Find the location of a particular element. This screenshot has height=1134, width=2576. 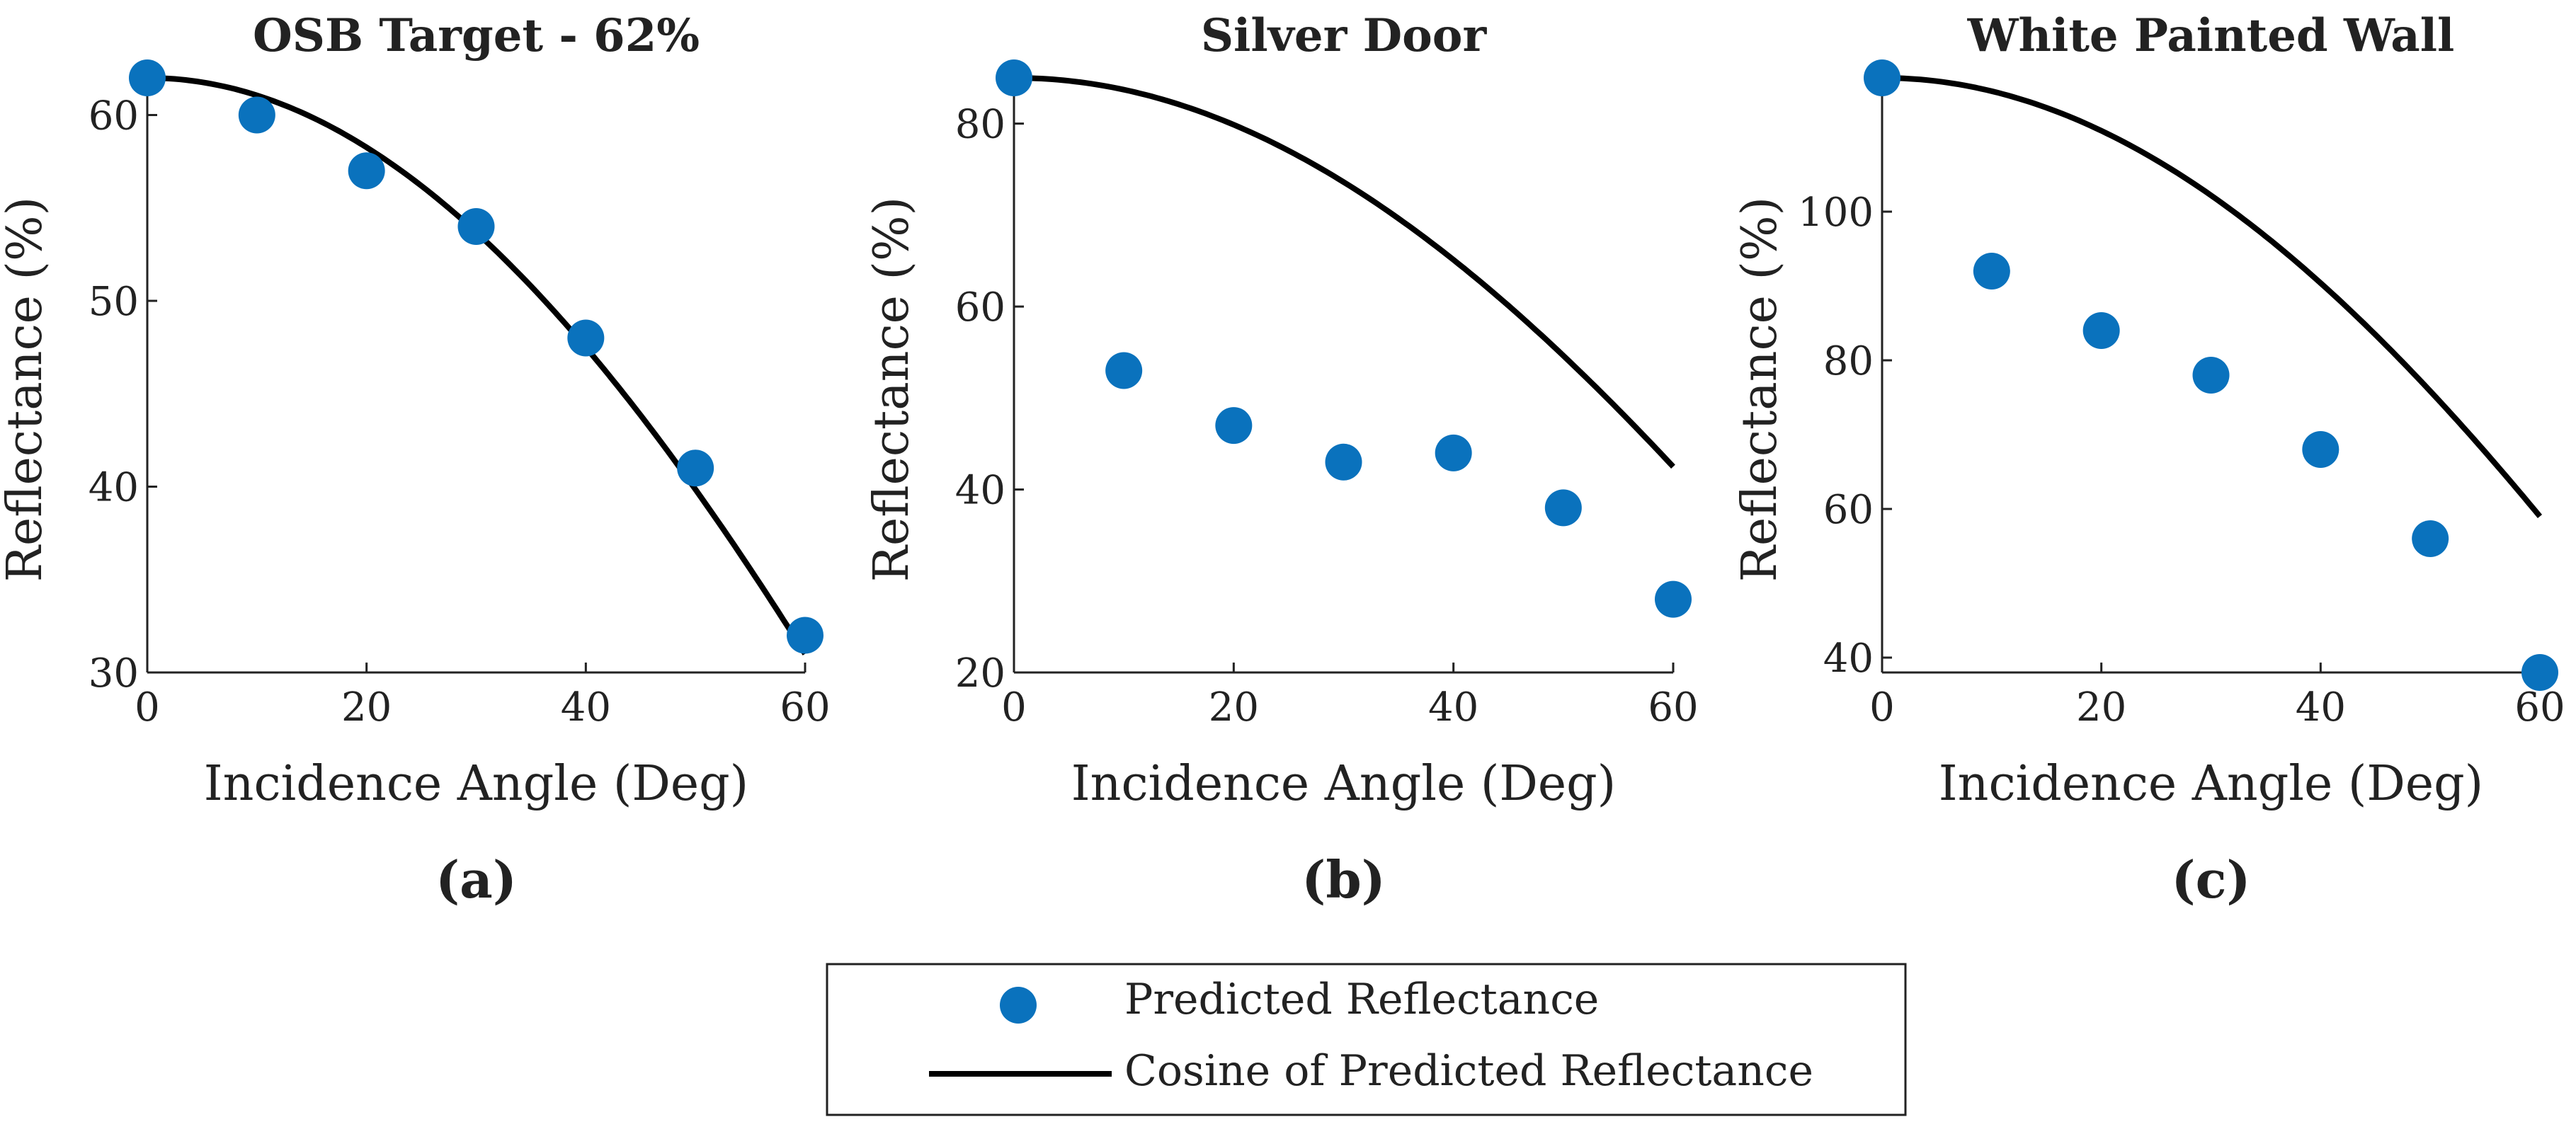

legend-label-points: Predicted Reflectance is located at coordinates (1361, 999).